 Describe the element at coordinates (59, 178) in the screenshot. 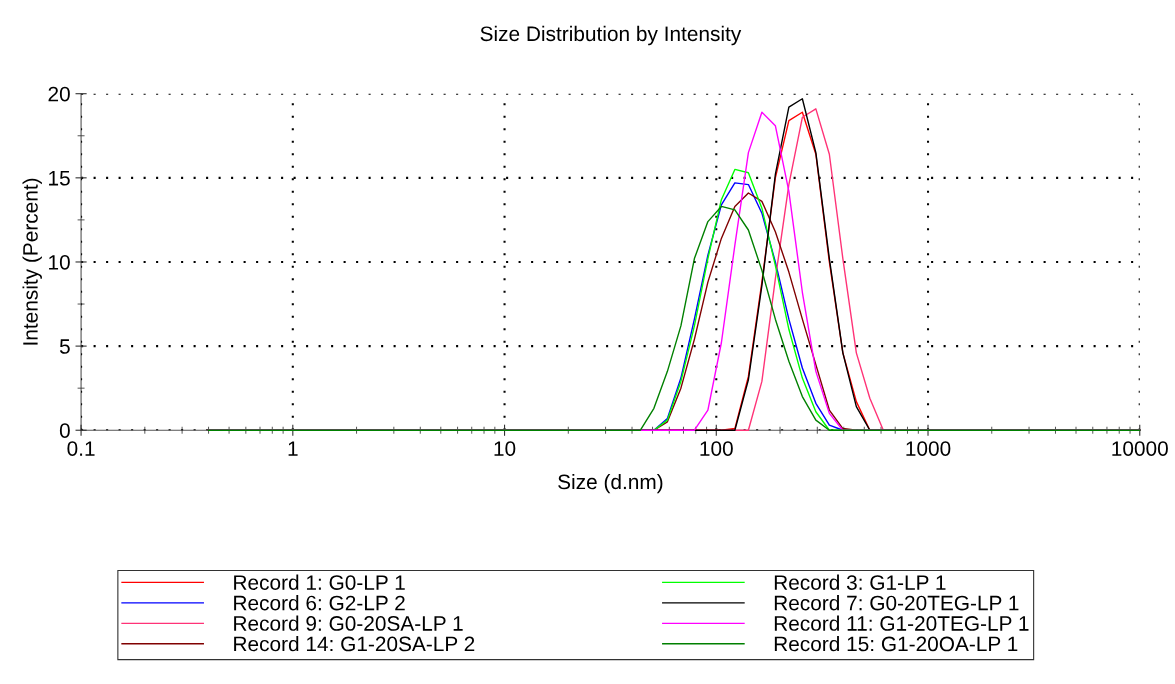

I see `y-tick-label: 15` at that location.